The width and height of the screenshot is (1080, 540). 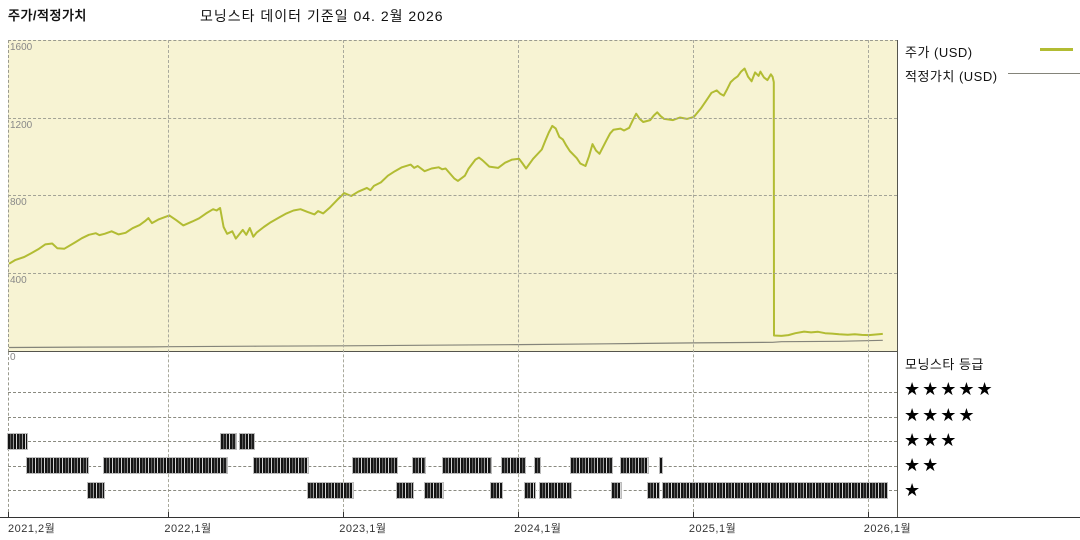 What do you see at coordinates (931, 440) in the screenshot?
I see `rating-legend-row-3-stars: ★★★` at bounding box center [931, 440].